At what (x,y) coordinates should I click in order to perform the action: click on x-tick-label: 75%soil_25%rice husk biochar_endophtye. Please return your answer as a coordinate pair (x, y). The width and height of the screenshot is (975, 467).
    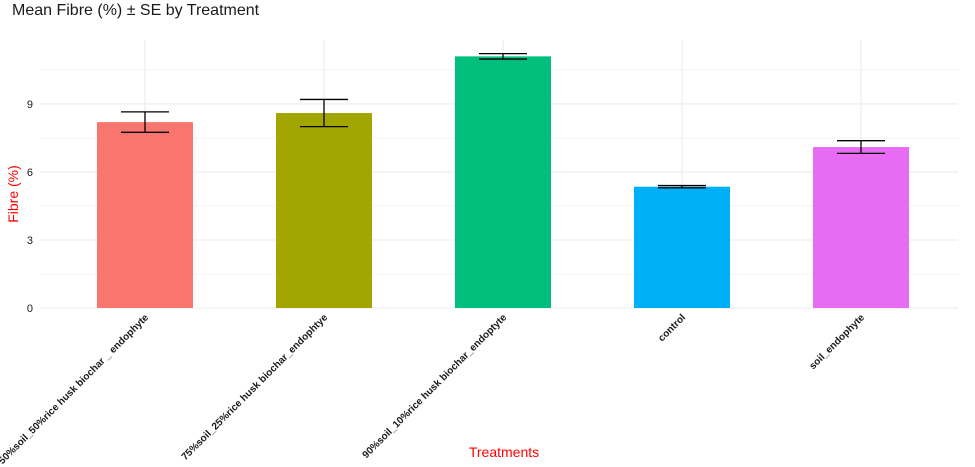
    Looking at the image, I should click on (255, 387).